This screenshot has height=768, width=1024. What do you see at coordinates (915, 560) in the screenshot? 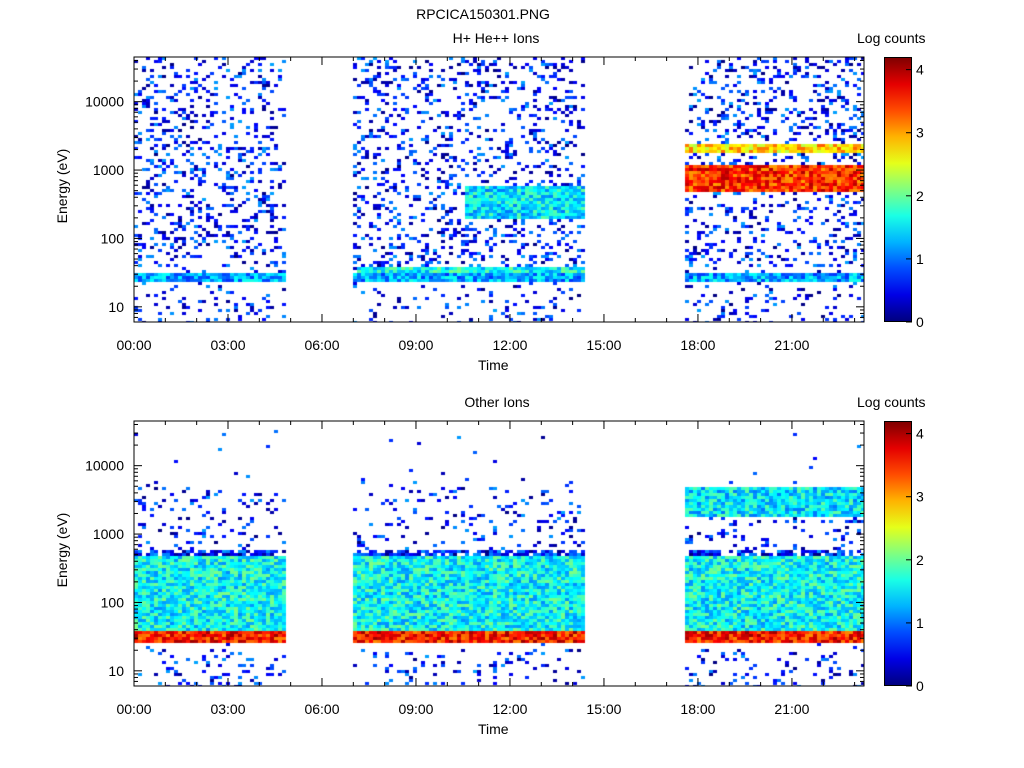
I see `bottom-colorbar-axis: 0 1 2 3 4` at bounding box center [915, 560].